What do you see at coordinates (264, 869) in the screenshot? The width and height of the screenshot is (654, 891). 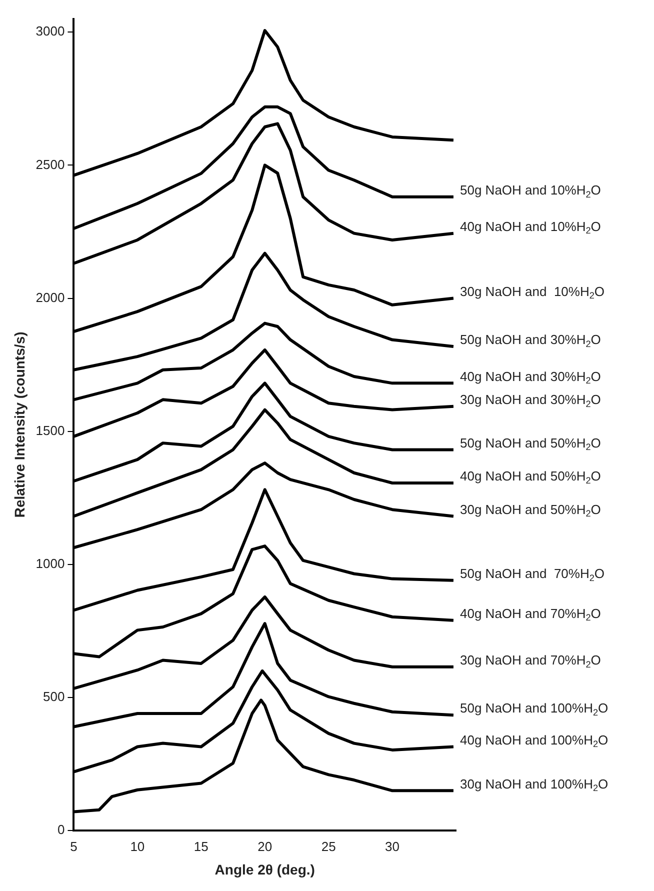 I see `x-axis-title: Angle 2θ (deg.)` at bounding box center [264, 869].